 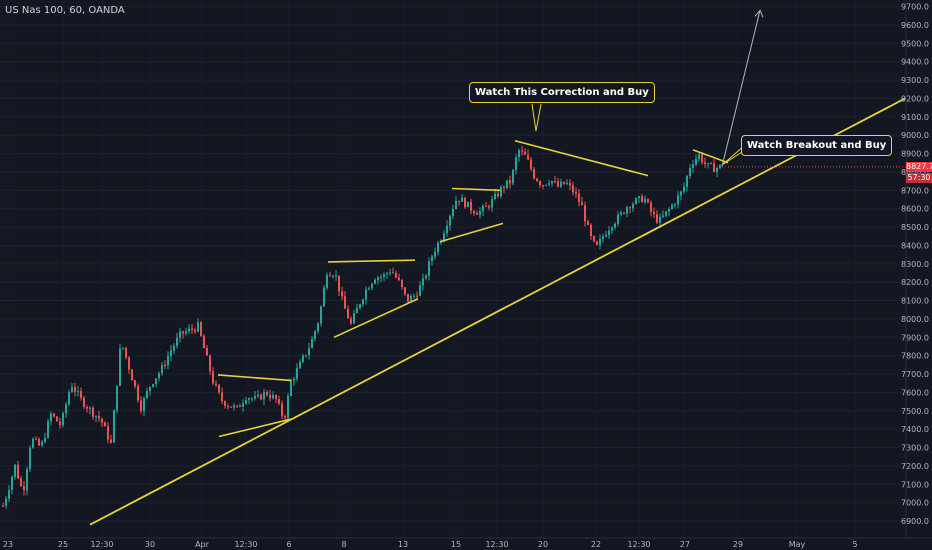 I want to click on y-tick-label: 7700.0, so click(x=915, y=374).